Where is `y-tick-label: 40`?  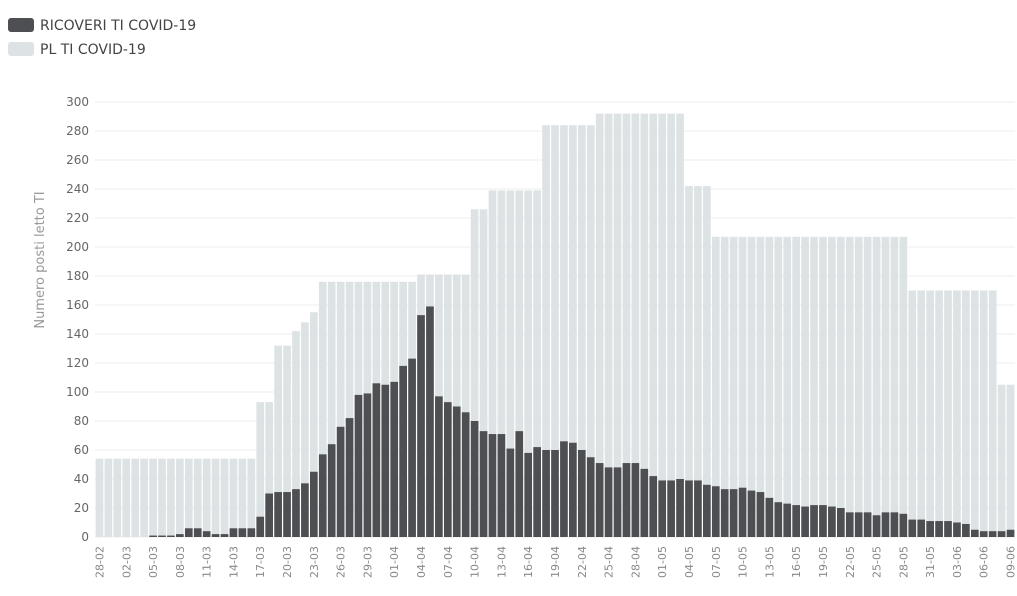
y-tick-label: 40 is located at coordinates (81, 479).